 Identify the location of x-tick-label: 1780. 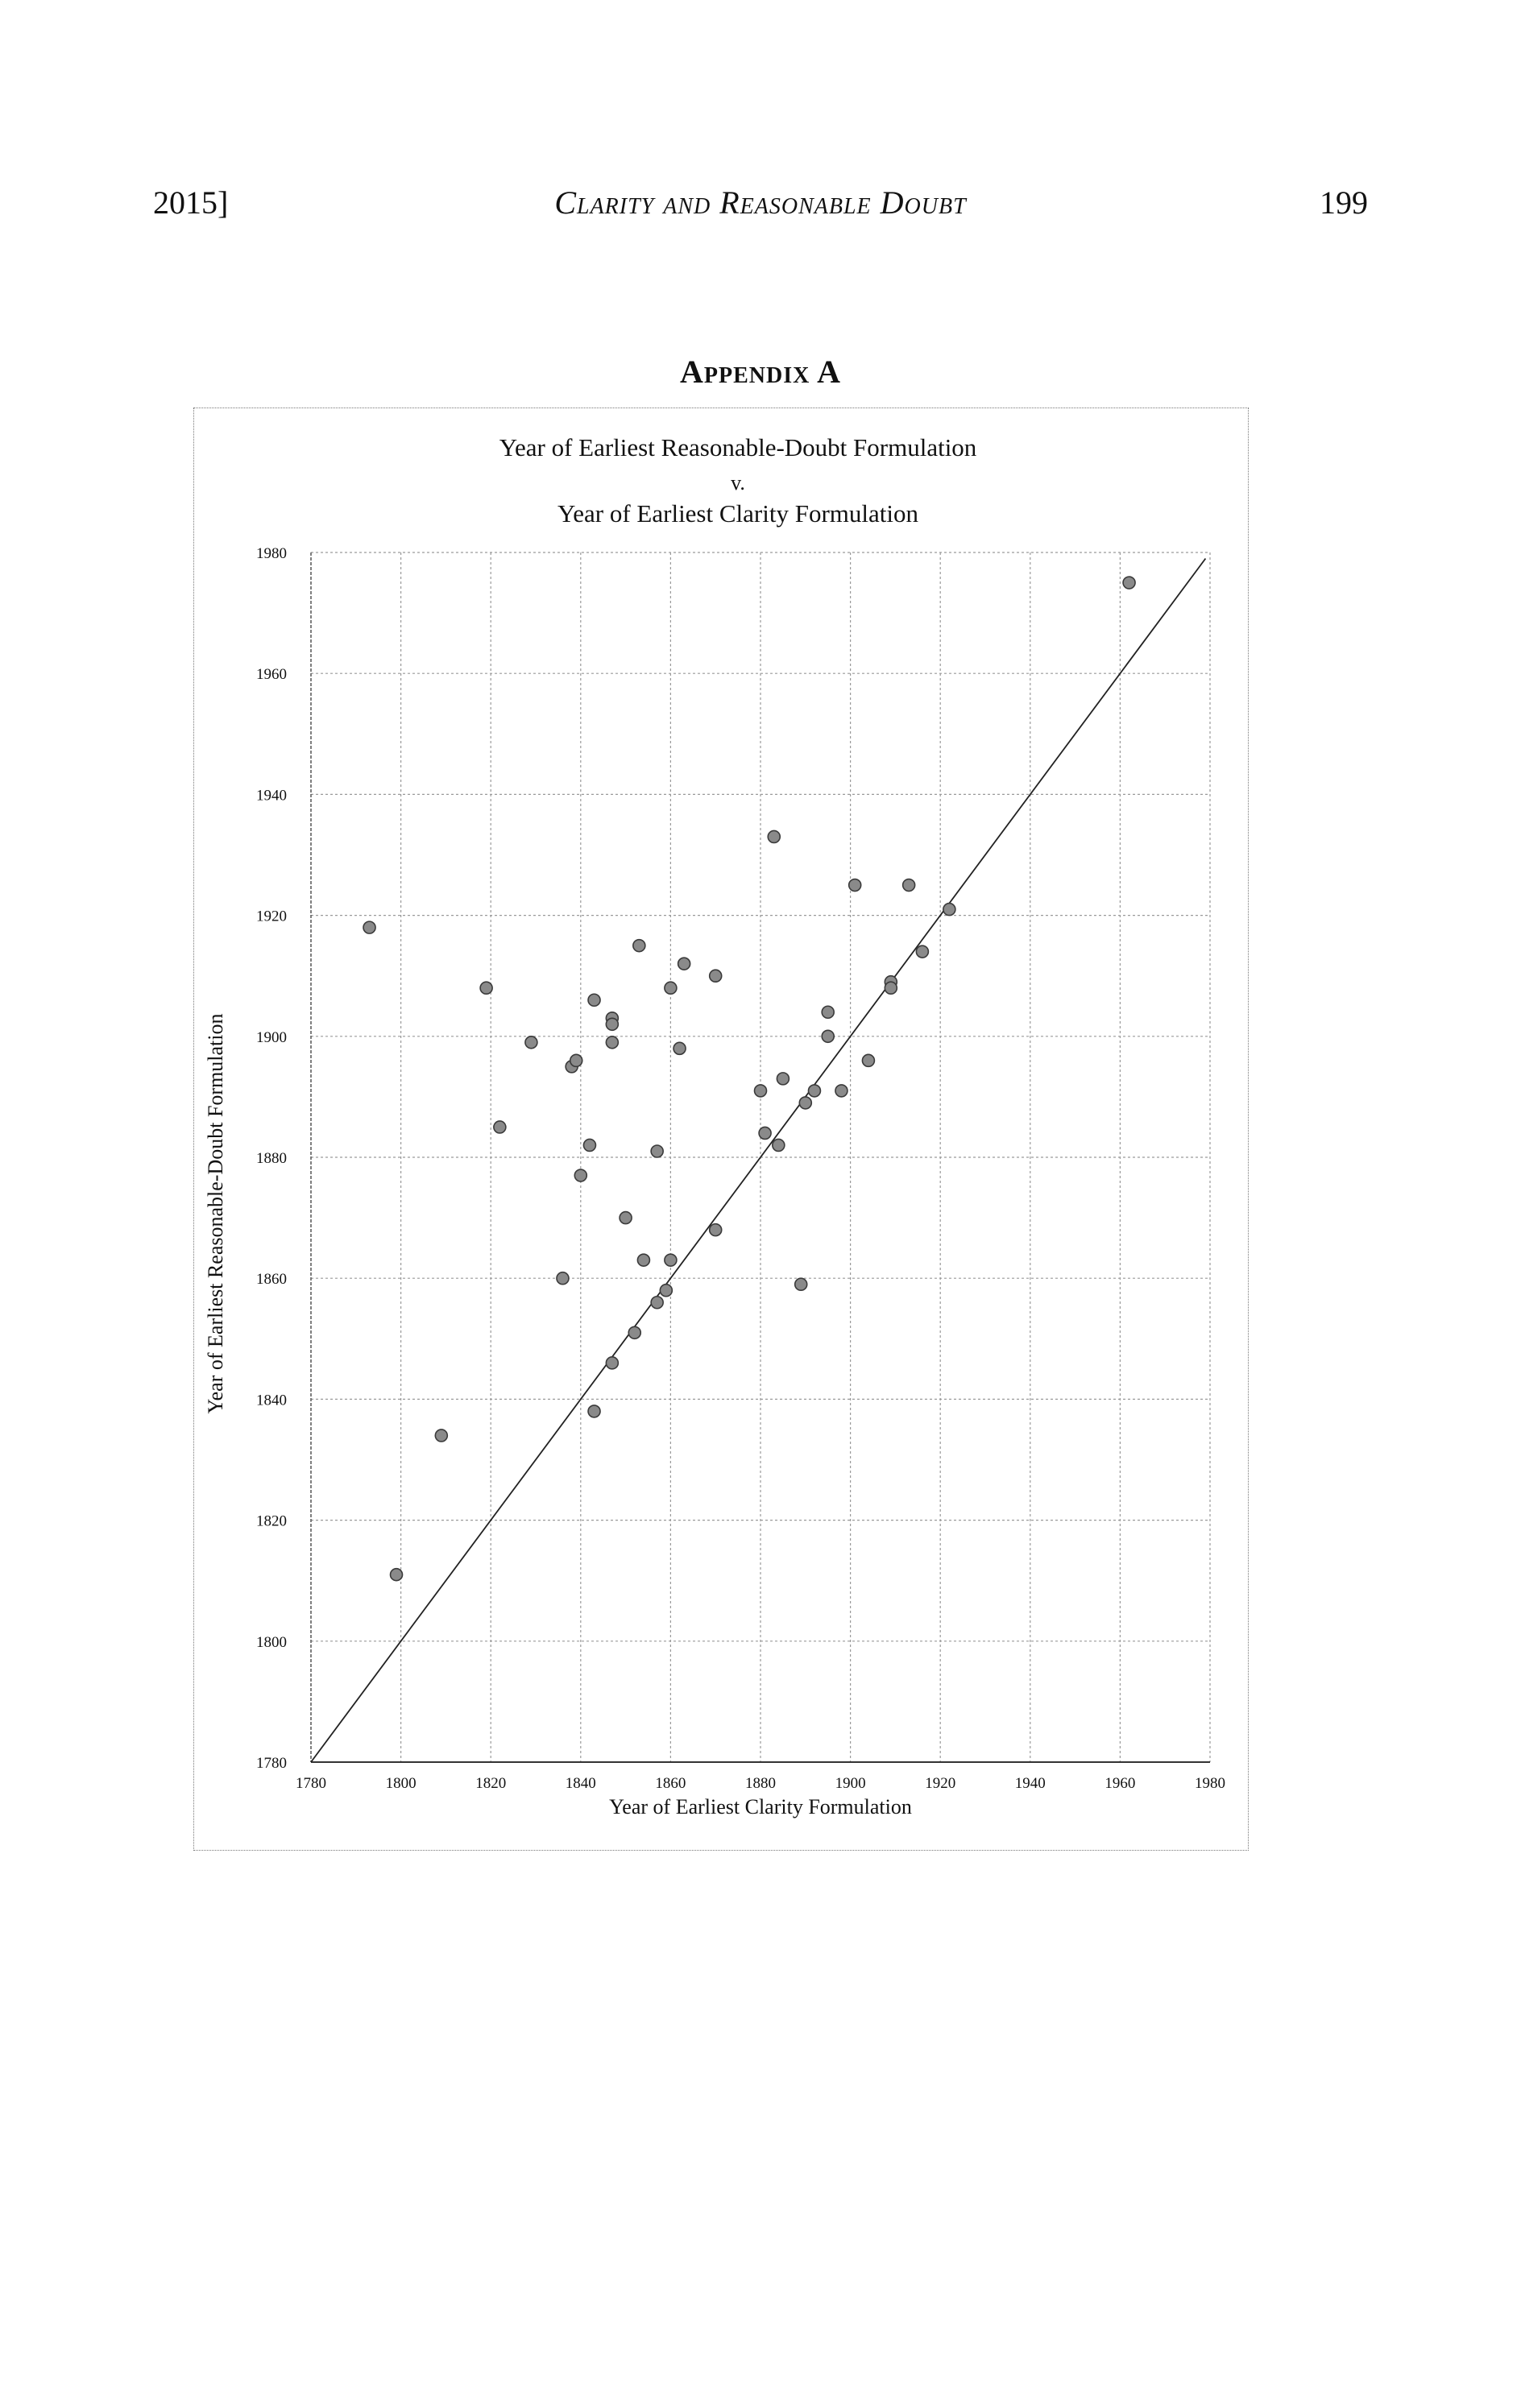
(311, 1783).